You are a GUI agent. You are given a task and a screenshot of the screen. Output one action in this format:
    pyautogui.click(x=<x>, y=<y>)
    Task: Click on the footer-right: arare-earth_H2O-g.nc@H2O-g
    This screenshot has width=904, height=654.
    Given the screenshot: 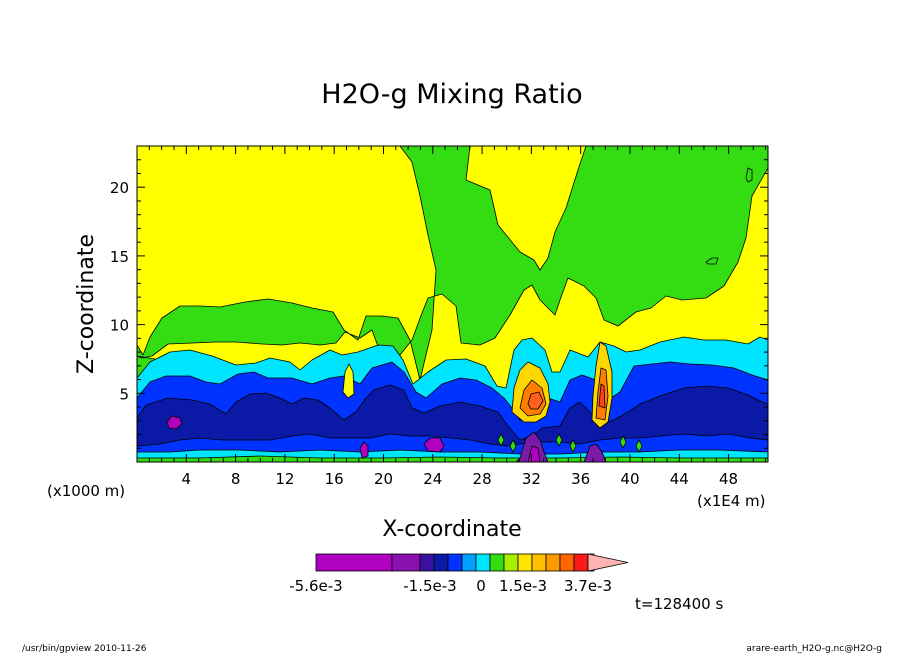 What is the action you would take?
    pyautogui.click(x=814, y=649)
    